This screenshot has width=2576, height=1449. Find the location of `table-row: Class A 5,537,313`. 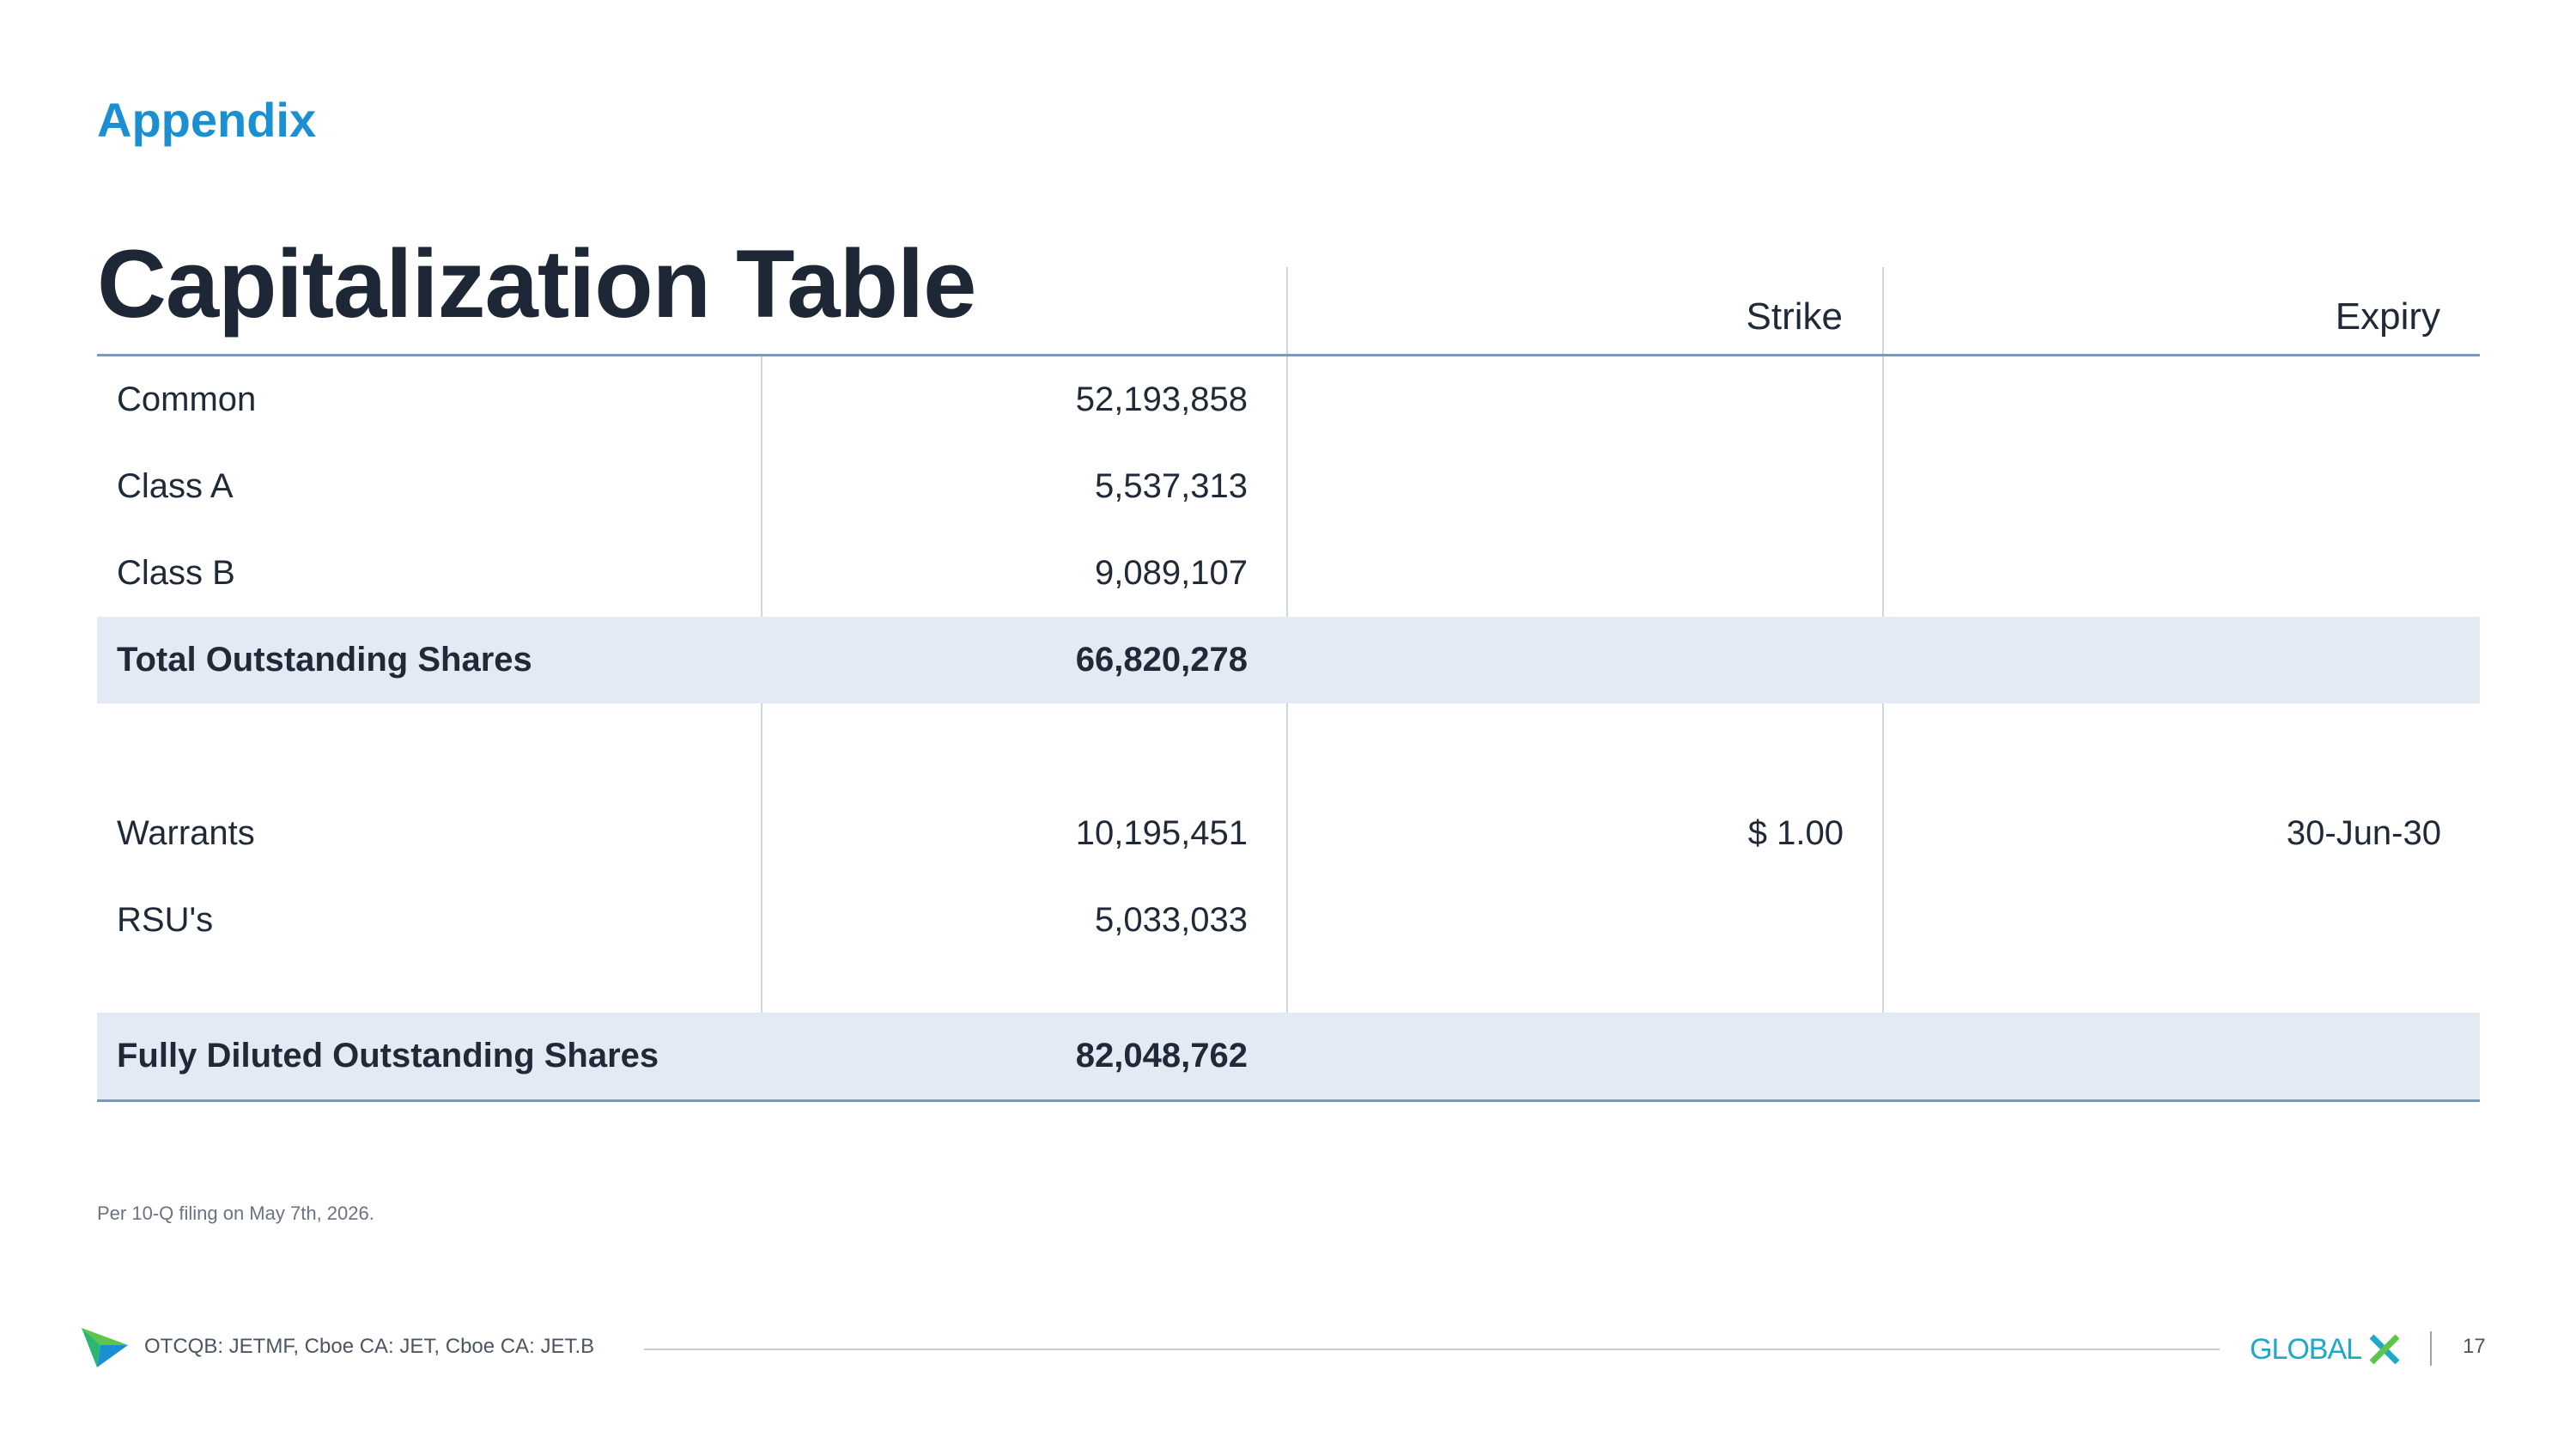

table-row: Class A 5,537,313 is located at coordinates (1288, 486).